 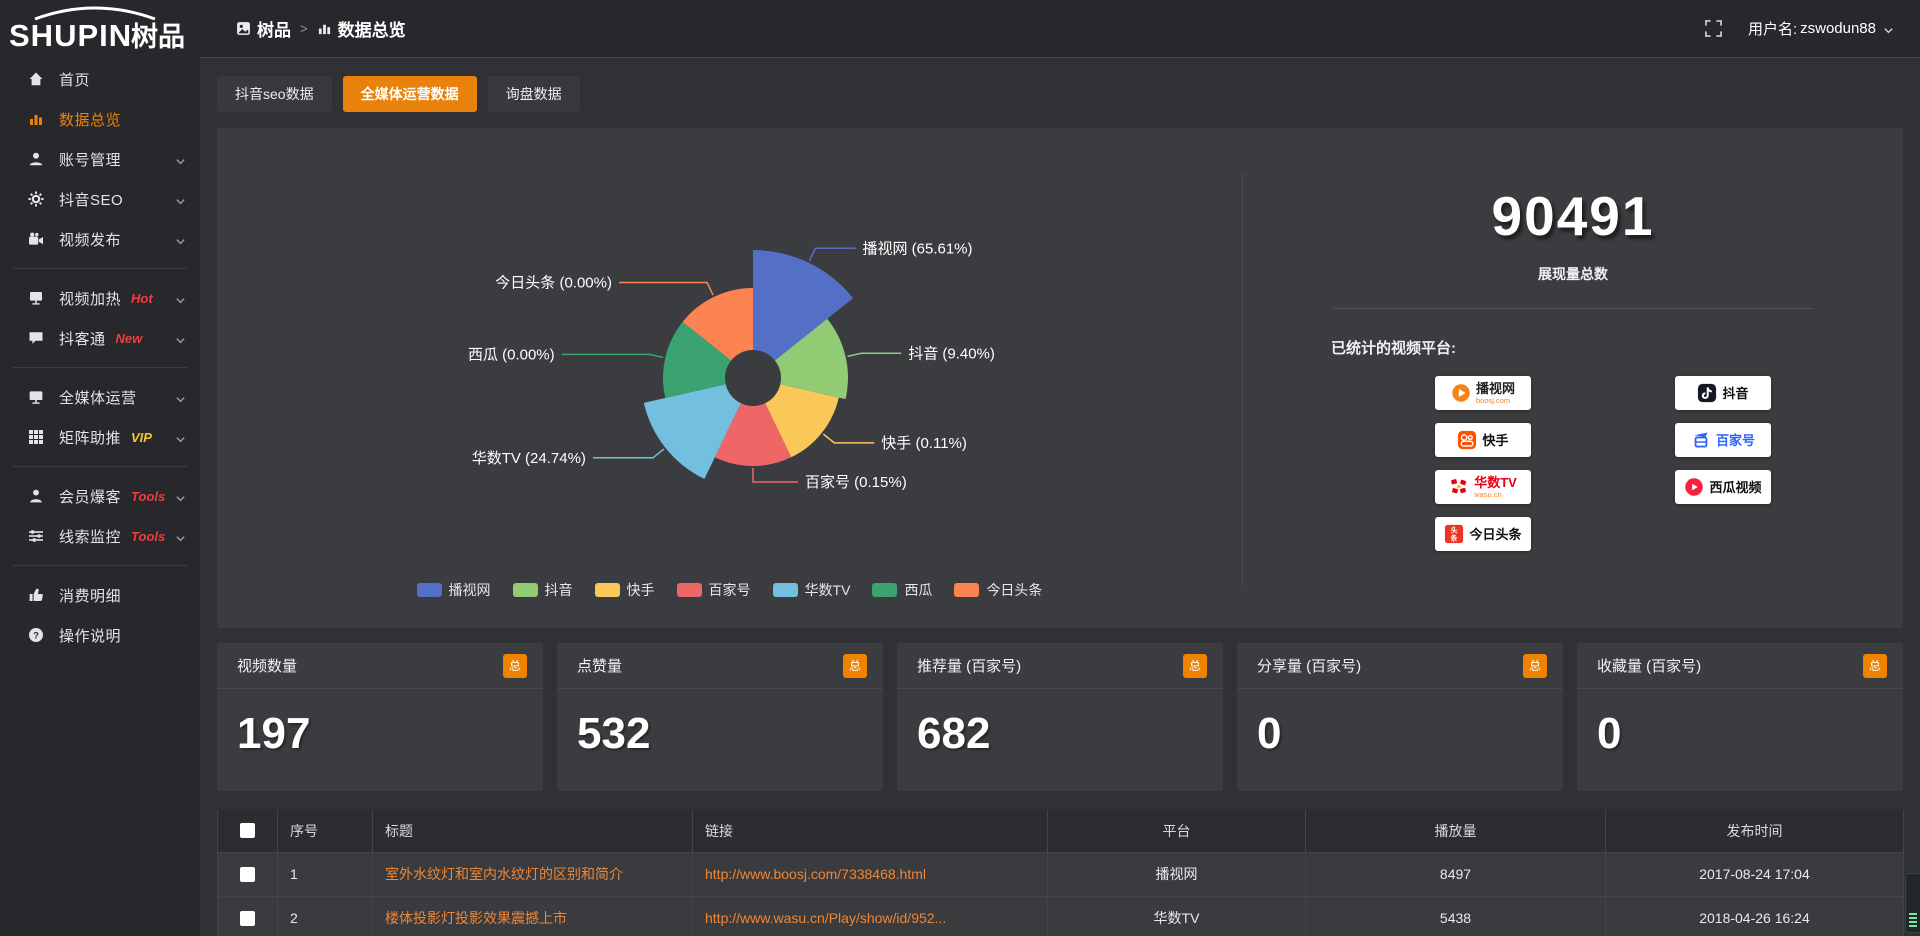 I want to click on fullscreen-icon, so click(x=1713, y=28).